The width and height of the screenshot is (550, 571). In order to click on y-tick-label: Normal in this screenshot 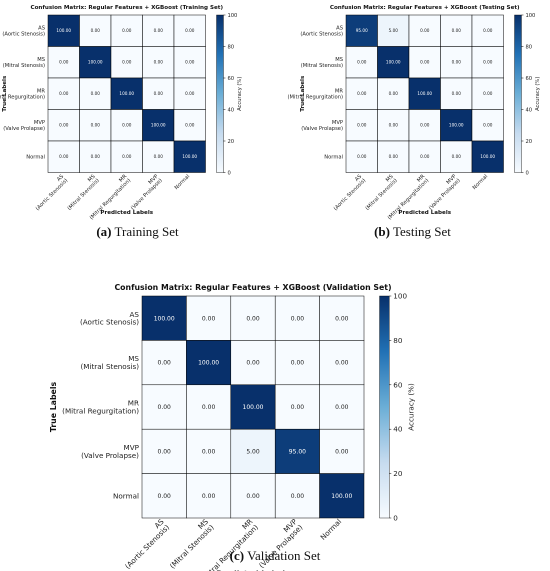, I will do `click(333, 158)`.